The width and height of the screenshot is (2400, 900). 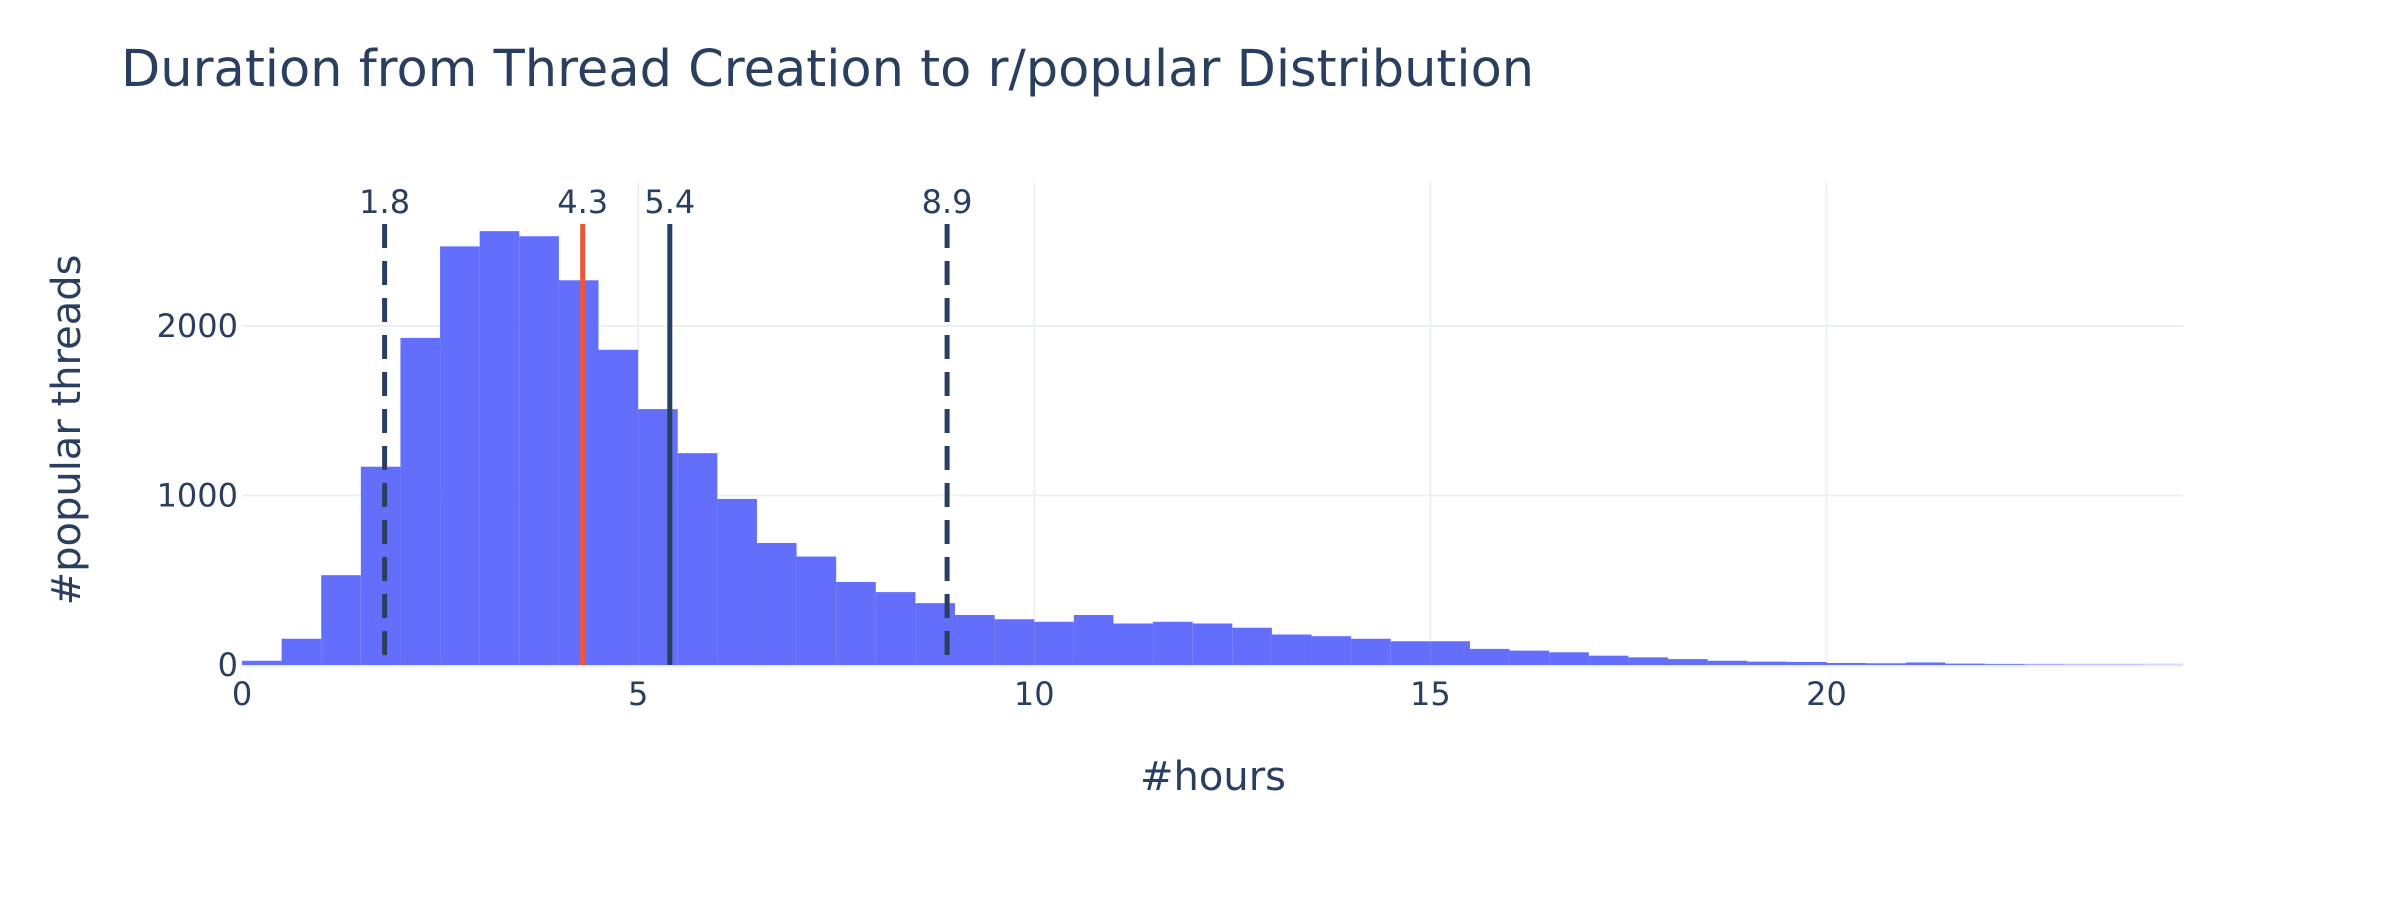 What do you see at coordinates (197, 326) in the screenshot?
I see `y-tick-label: 2000` at bounding box center [197, 326].